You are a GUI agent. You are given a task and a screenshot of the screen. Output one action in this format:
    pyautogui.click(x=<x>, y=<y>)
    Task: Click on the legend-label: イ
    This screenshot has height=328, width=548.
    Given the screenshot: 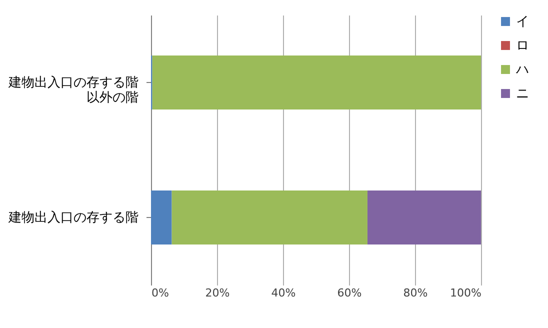 What is the action you would take?
    pyautogui.click(x=522, y=22)
    